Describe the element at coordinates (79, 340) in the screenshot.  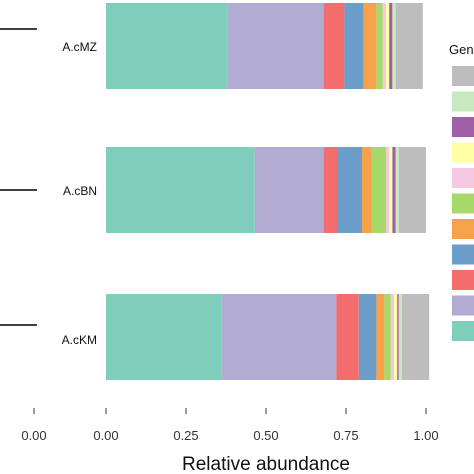
I see `category-label-a-ckm: A.cKM` at that location.